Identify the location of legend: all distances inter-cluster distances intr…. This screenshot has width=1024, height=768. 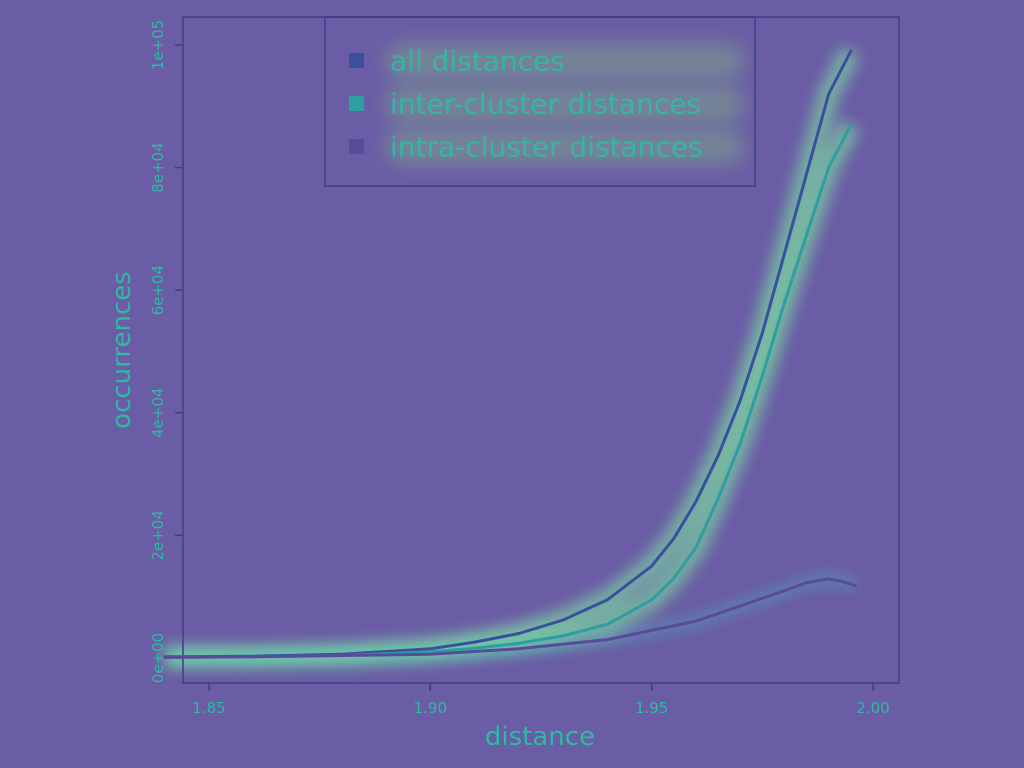
(540, 101).